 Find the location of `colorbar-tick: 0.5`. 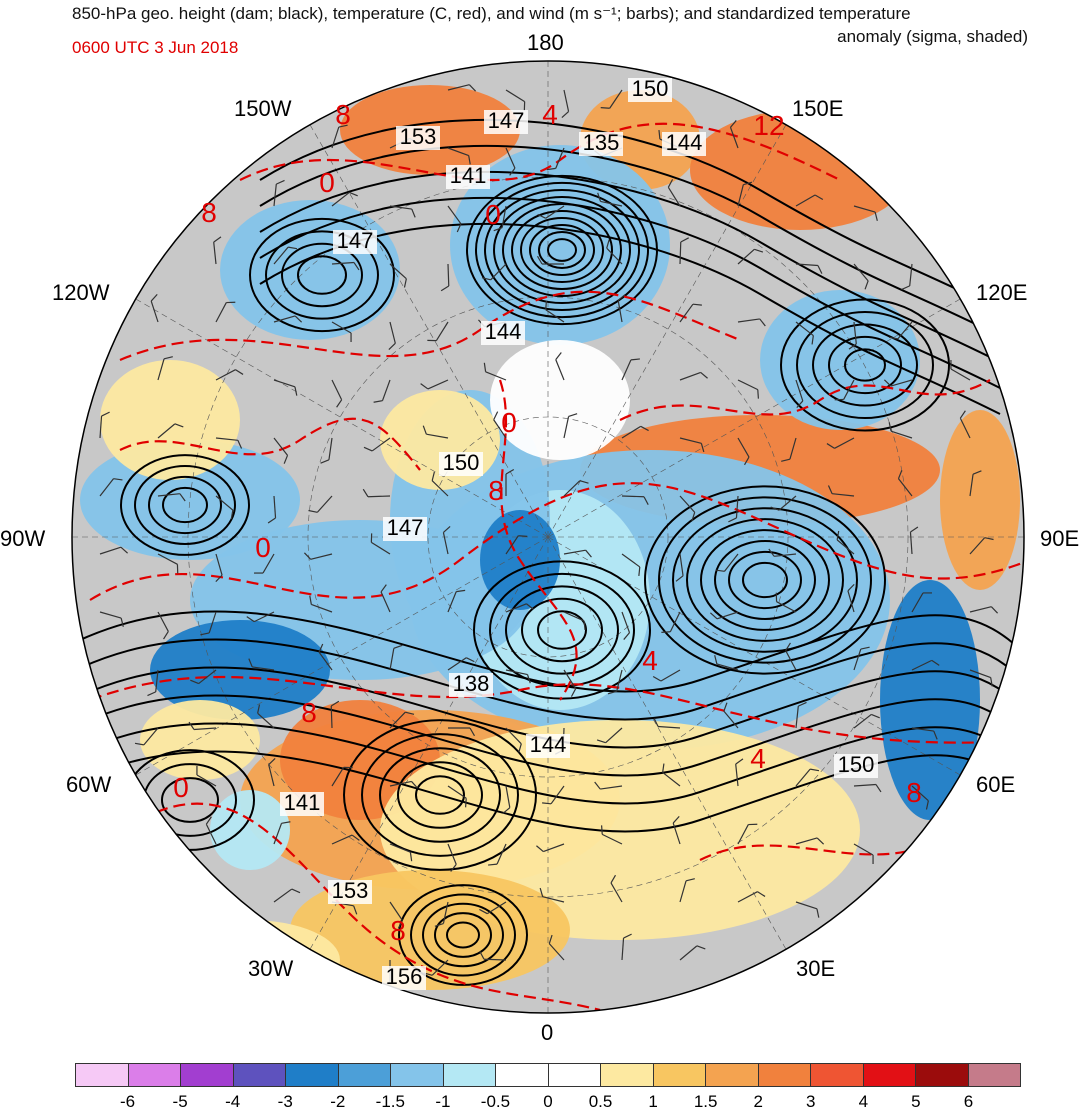

colorbar-tick: 0.5 is located at coordinates (600, 1101).